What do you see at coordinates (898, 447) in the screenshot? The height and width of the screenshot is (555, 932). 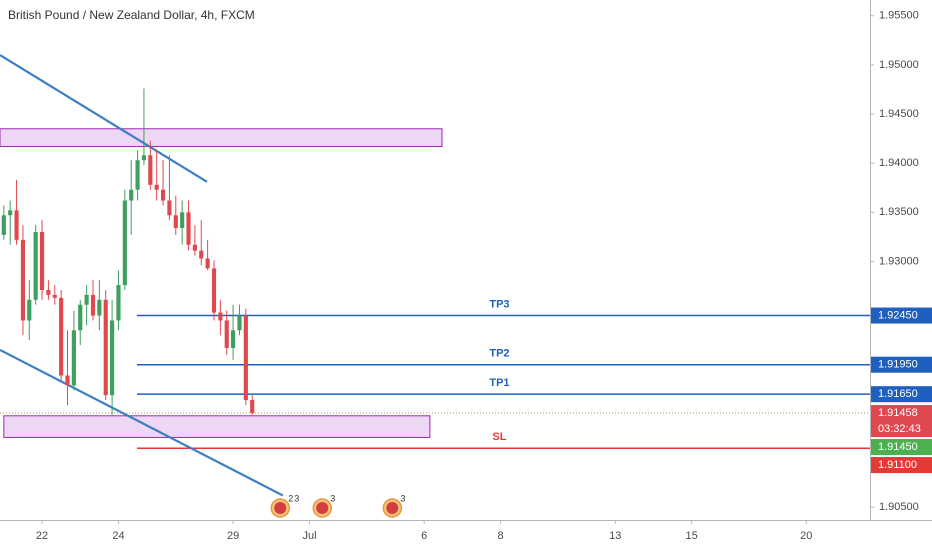 I see `price-label: 1.91450` at bounding box center [898, 447].